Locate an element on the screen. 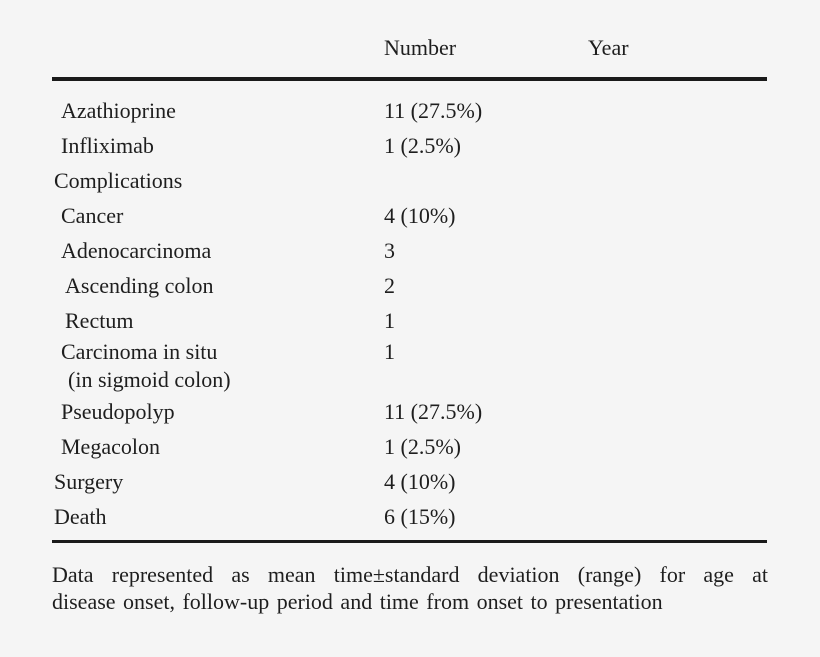  column-header-number: Number is located at coordinates (420, 47).